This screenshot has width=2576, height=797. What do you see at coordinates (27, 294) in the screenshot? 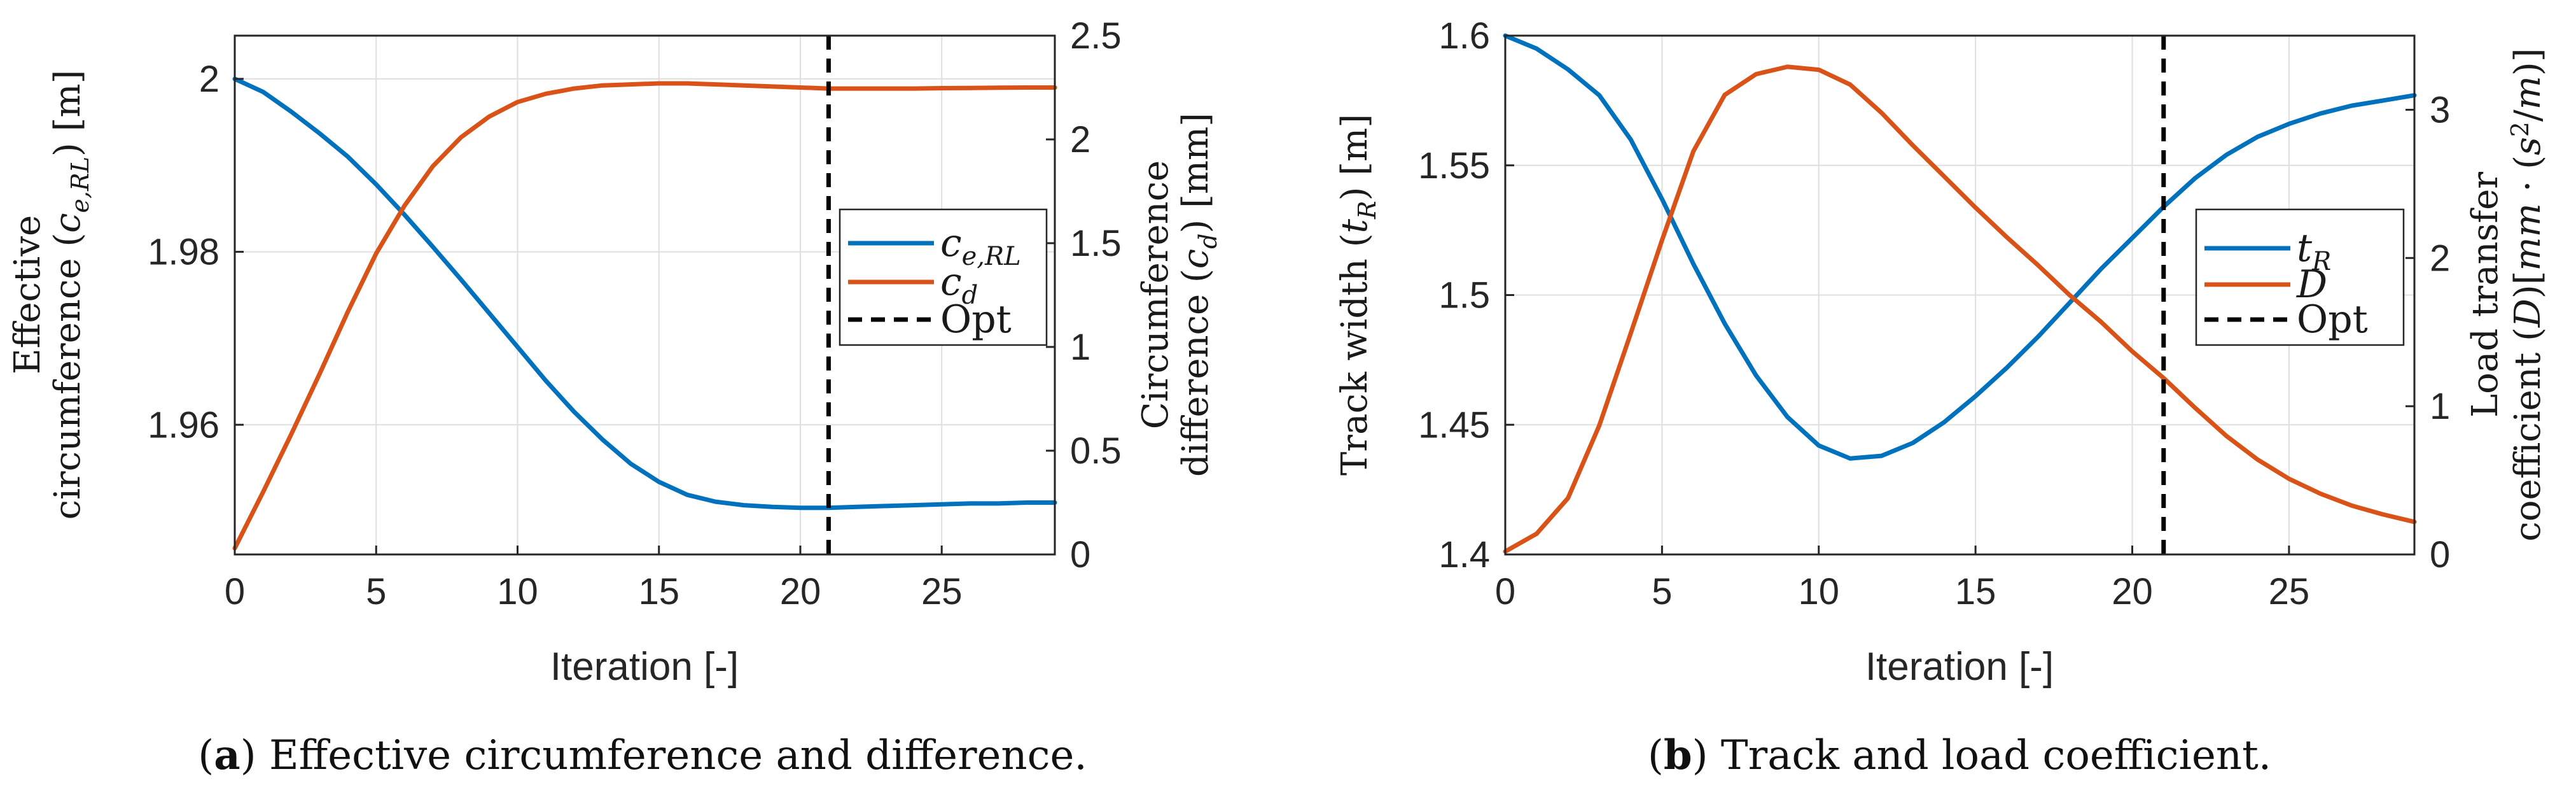
I see `y-left-label-a-line1: Effective` at bounding box center [27, 294].